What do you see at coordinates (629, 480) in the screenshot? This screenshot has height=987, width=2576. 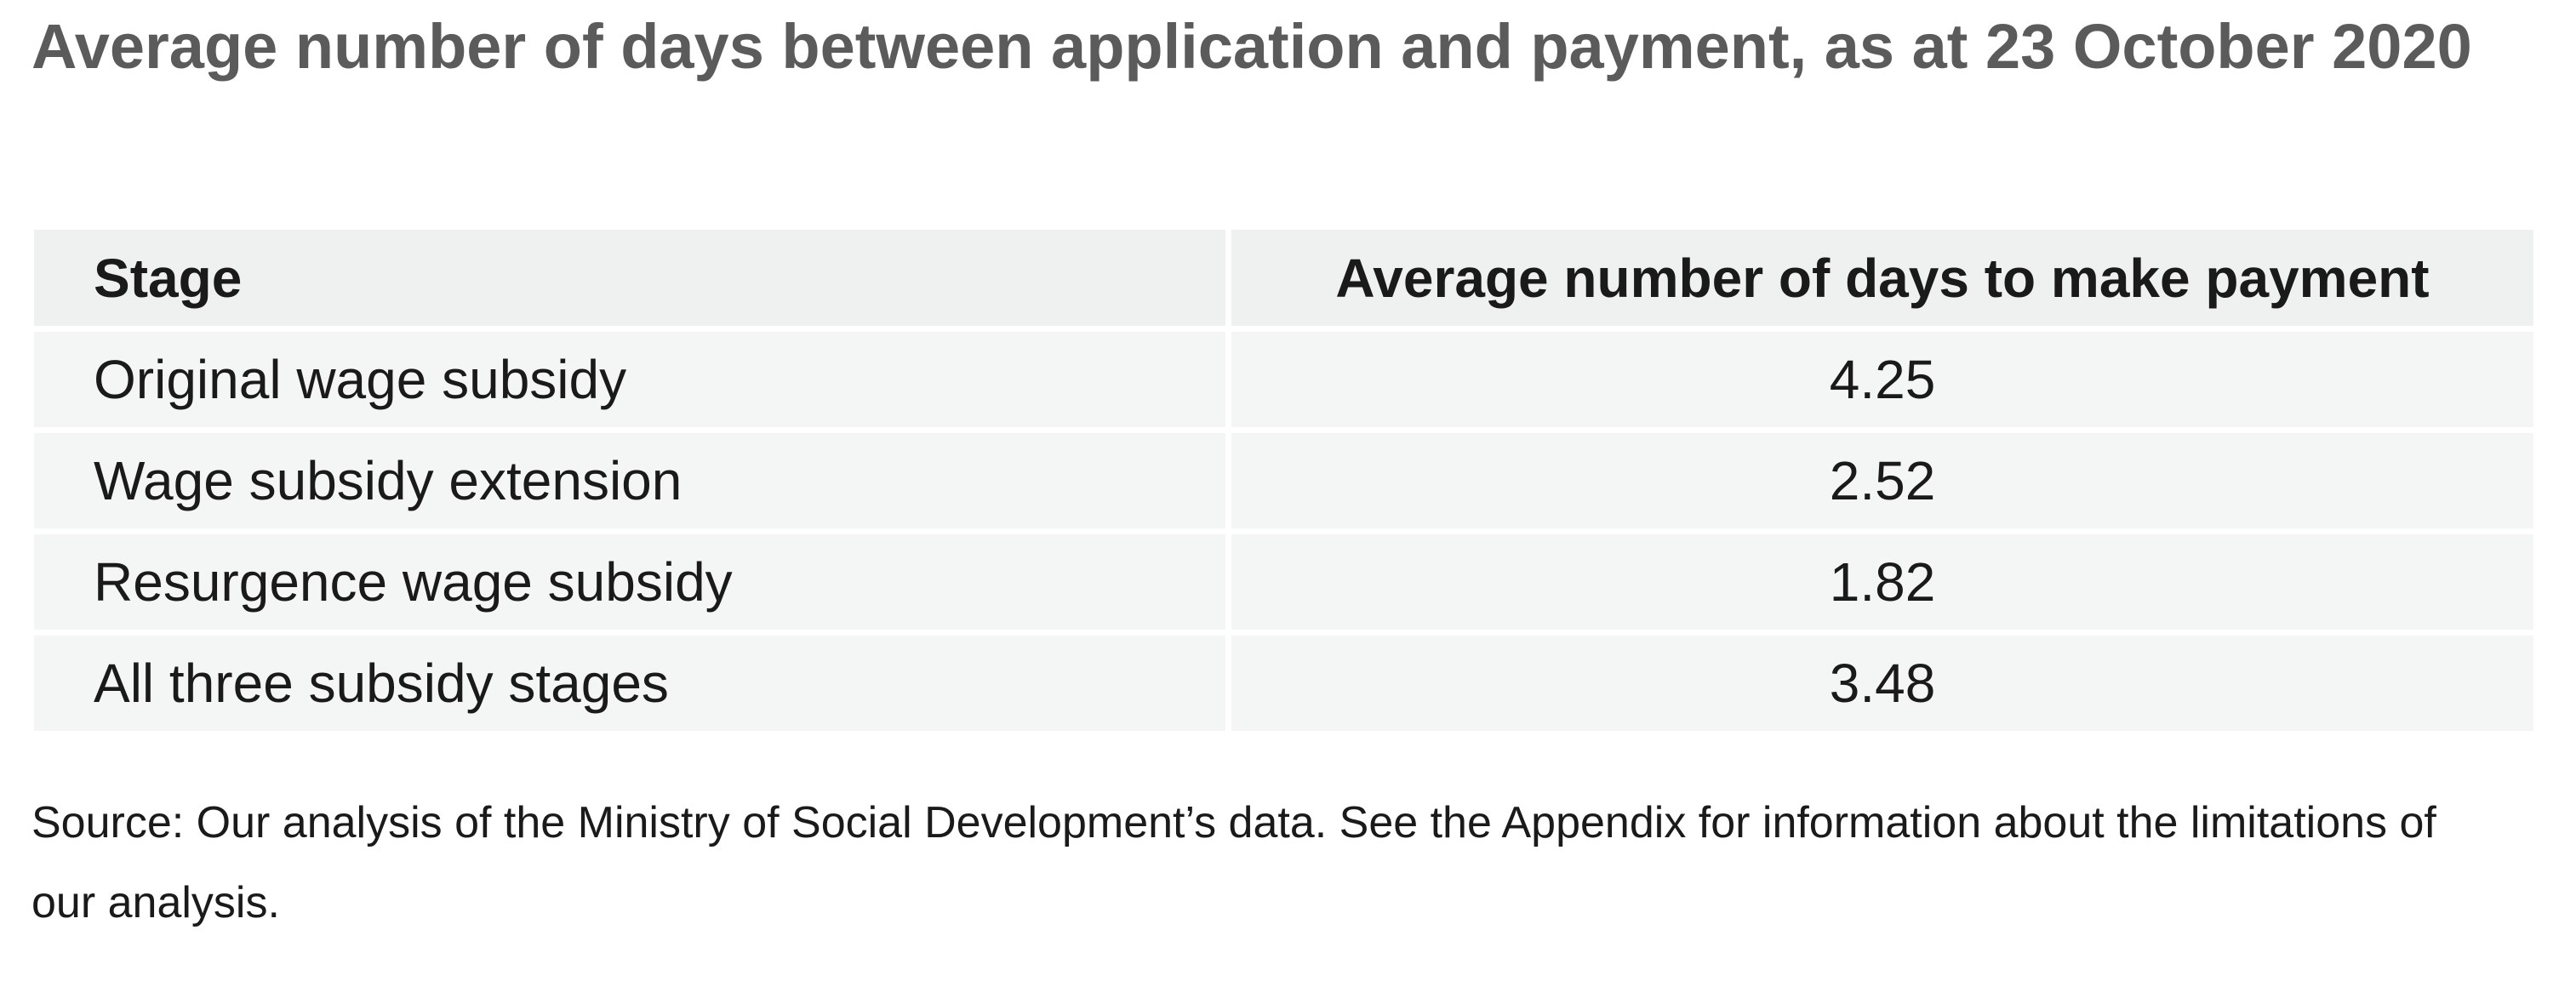 I see `stage-cell: Wage subsidy extension` at bounding box center [629, 480].